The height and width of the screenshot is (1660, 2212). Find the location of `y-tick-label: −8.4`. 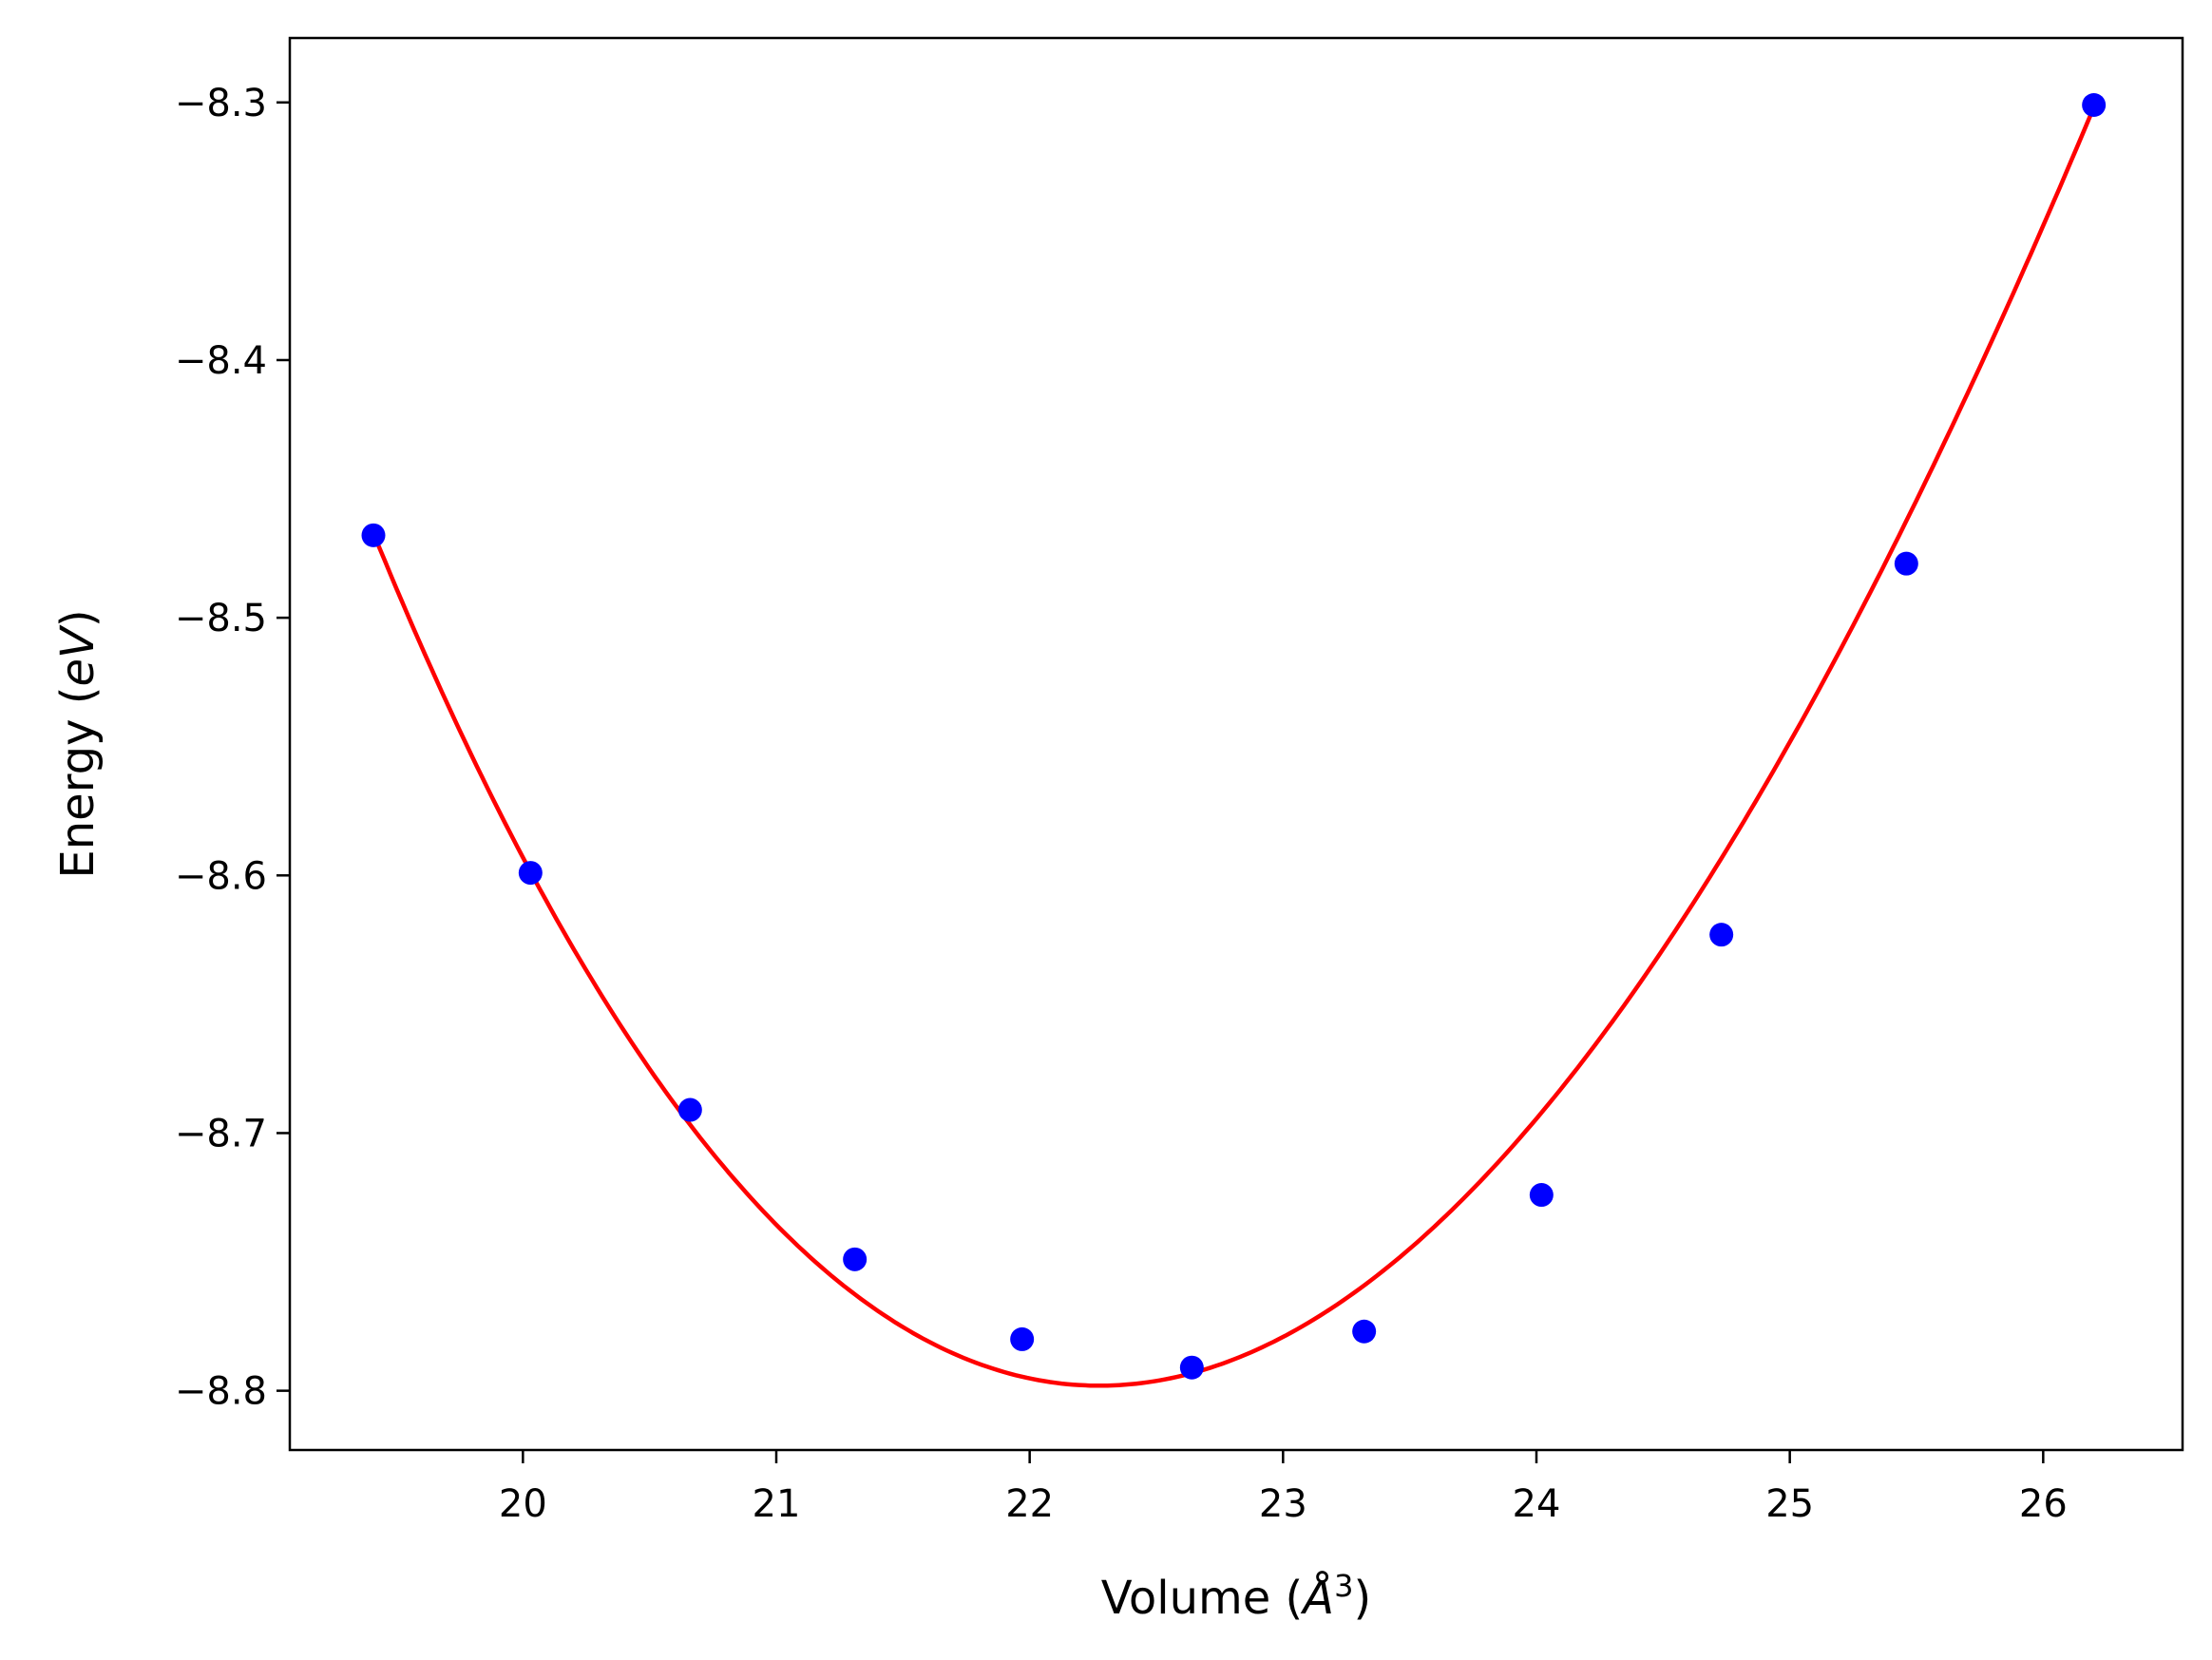

y-tick-label: −8.4 is located at coordinates (221, 361).